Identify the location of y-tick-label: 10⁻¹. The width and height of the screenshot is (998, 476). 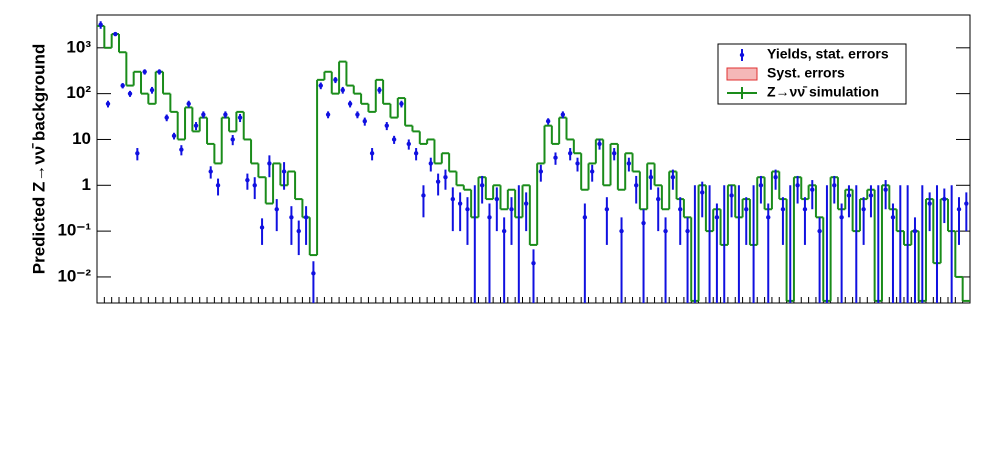
(74, 230).